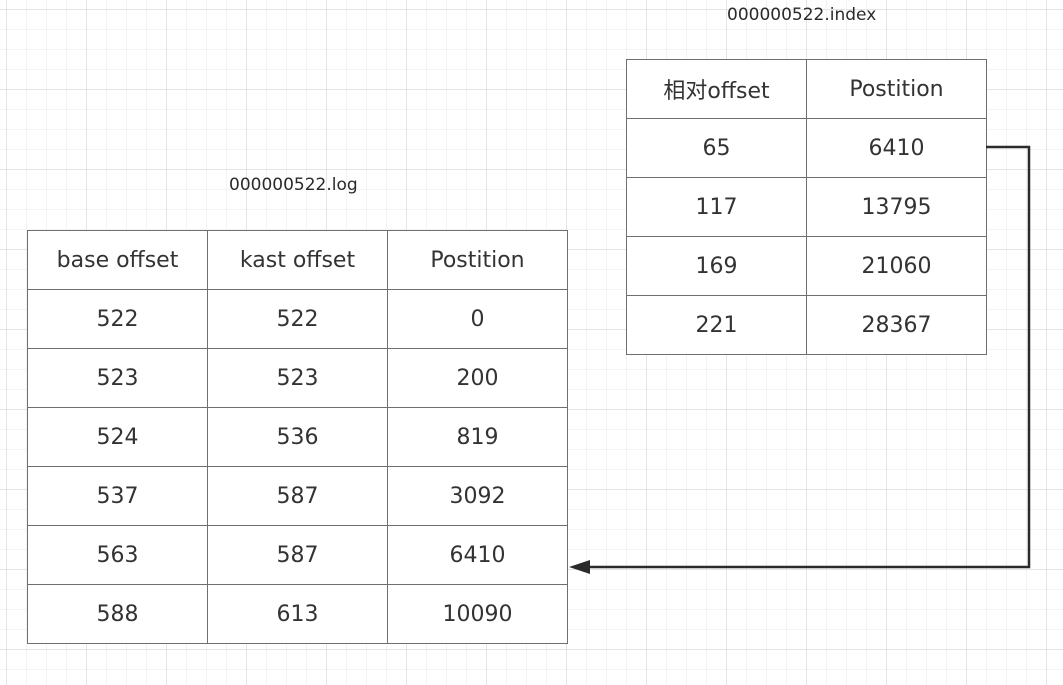  Describe the element at coordinates (716, 266) in the screenshot. I see `index-cell-offset: 169` at that location.